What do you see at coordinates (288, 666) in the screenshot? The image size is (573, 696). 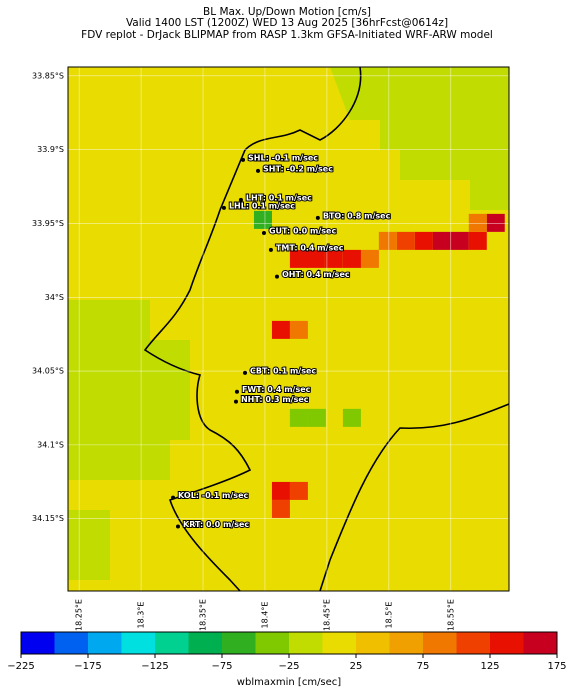 I see `colorbar-tick-label: −25` at bounding box center [288, 666].